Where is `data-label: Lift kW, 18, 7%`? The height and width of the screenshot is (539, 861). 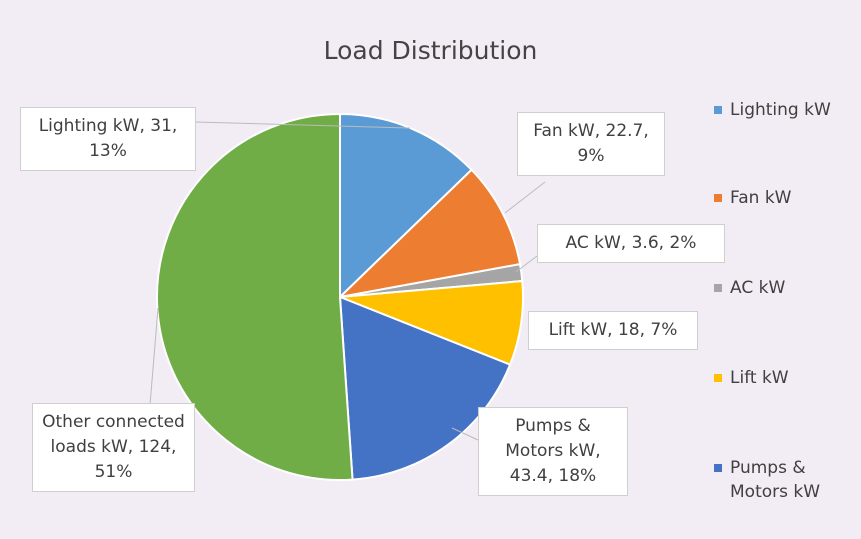
data-label: Lift kW, 18, 7% is located at coordinates (613, 330).